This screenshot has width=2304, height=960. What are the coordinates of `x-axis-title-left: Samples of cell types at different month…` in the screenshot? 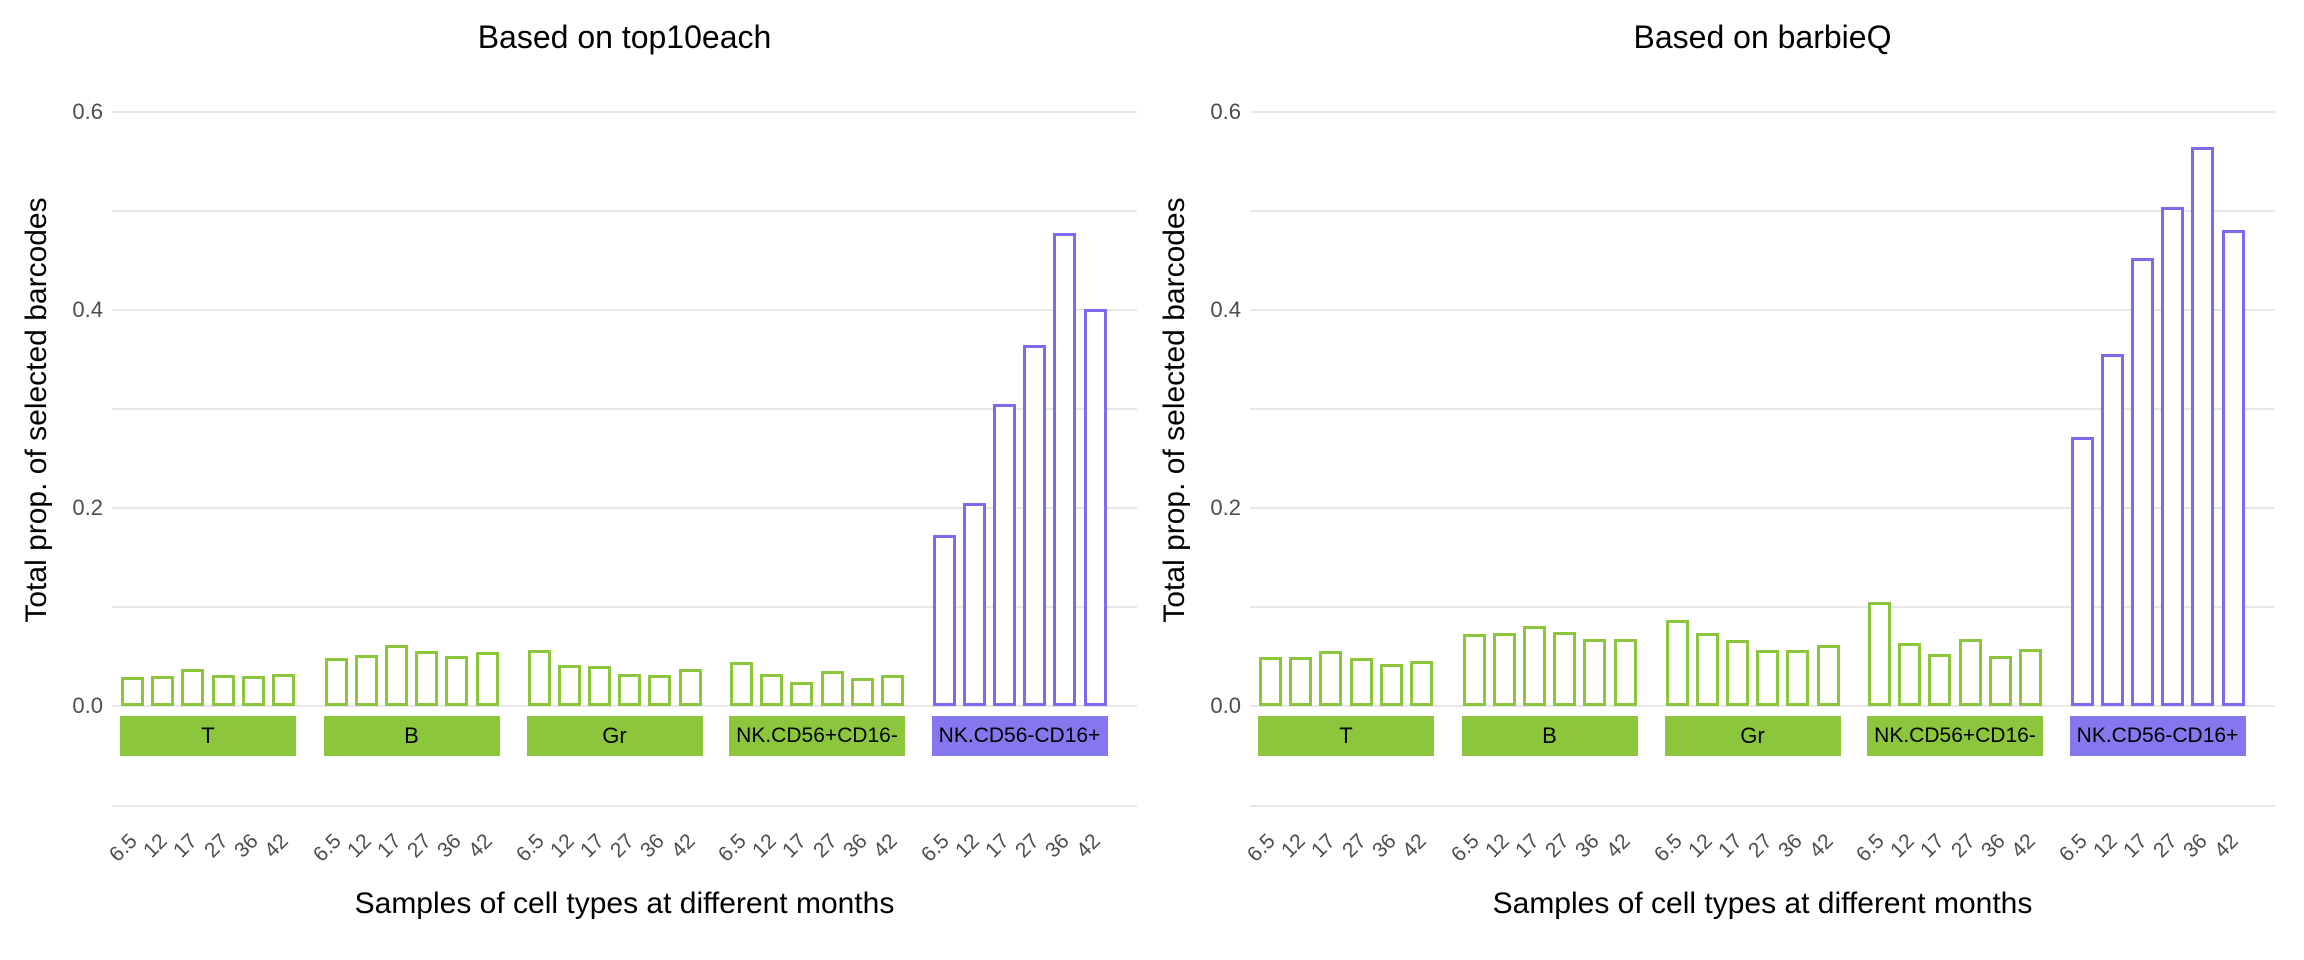 It's located at (624, 903).